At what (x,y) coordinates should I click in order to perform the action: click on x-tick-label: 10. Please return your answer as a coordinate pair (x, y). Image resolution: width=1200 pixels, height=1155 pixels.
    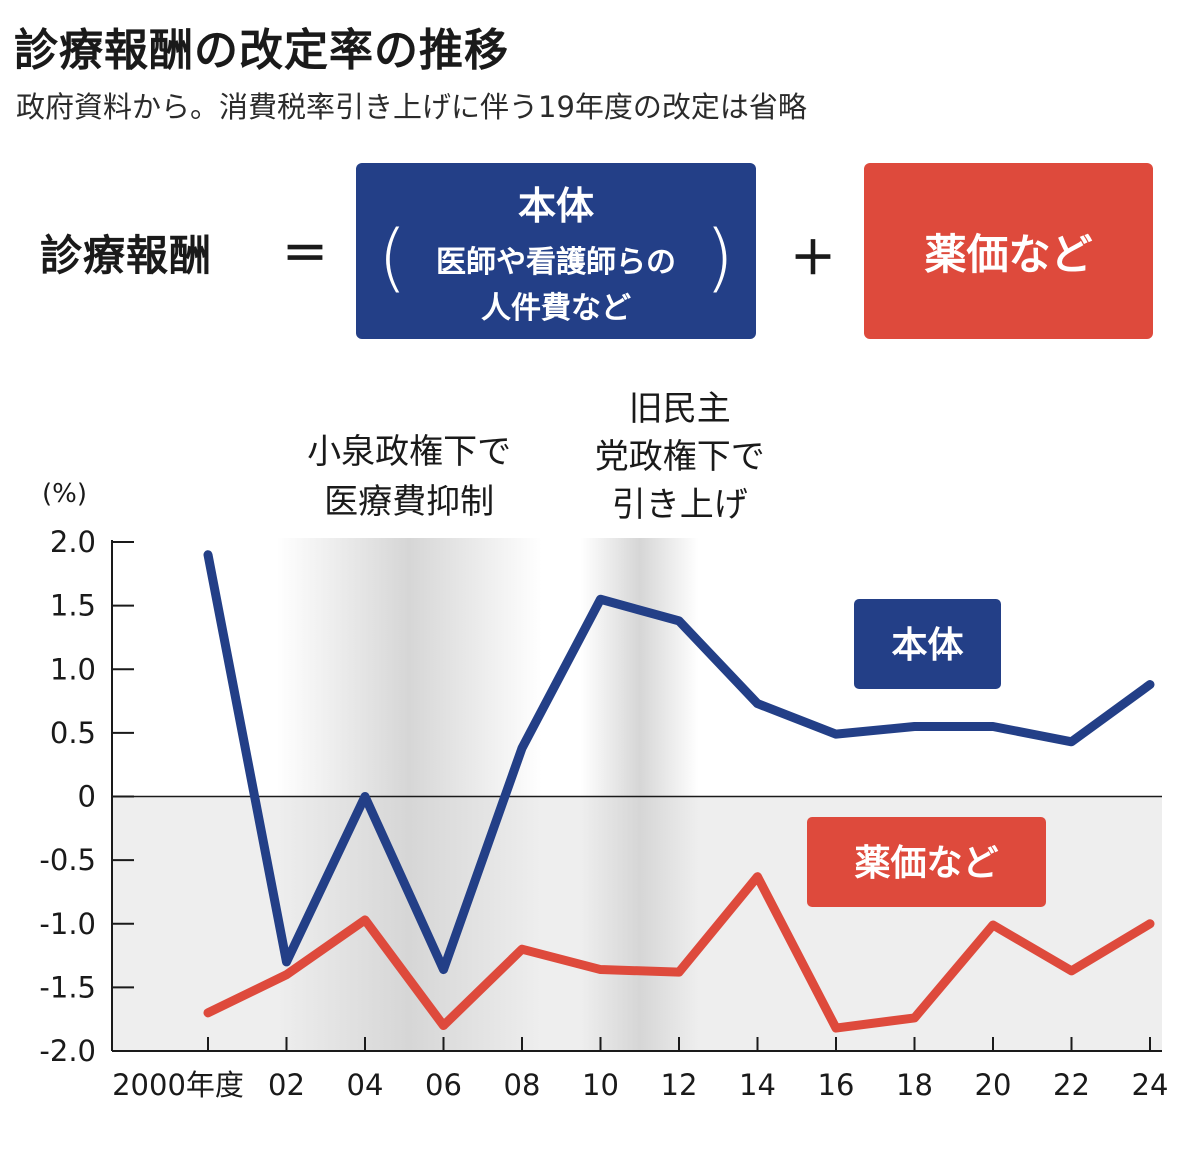
    Looking at the image, I should click on (600, 1085).